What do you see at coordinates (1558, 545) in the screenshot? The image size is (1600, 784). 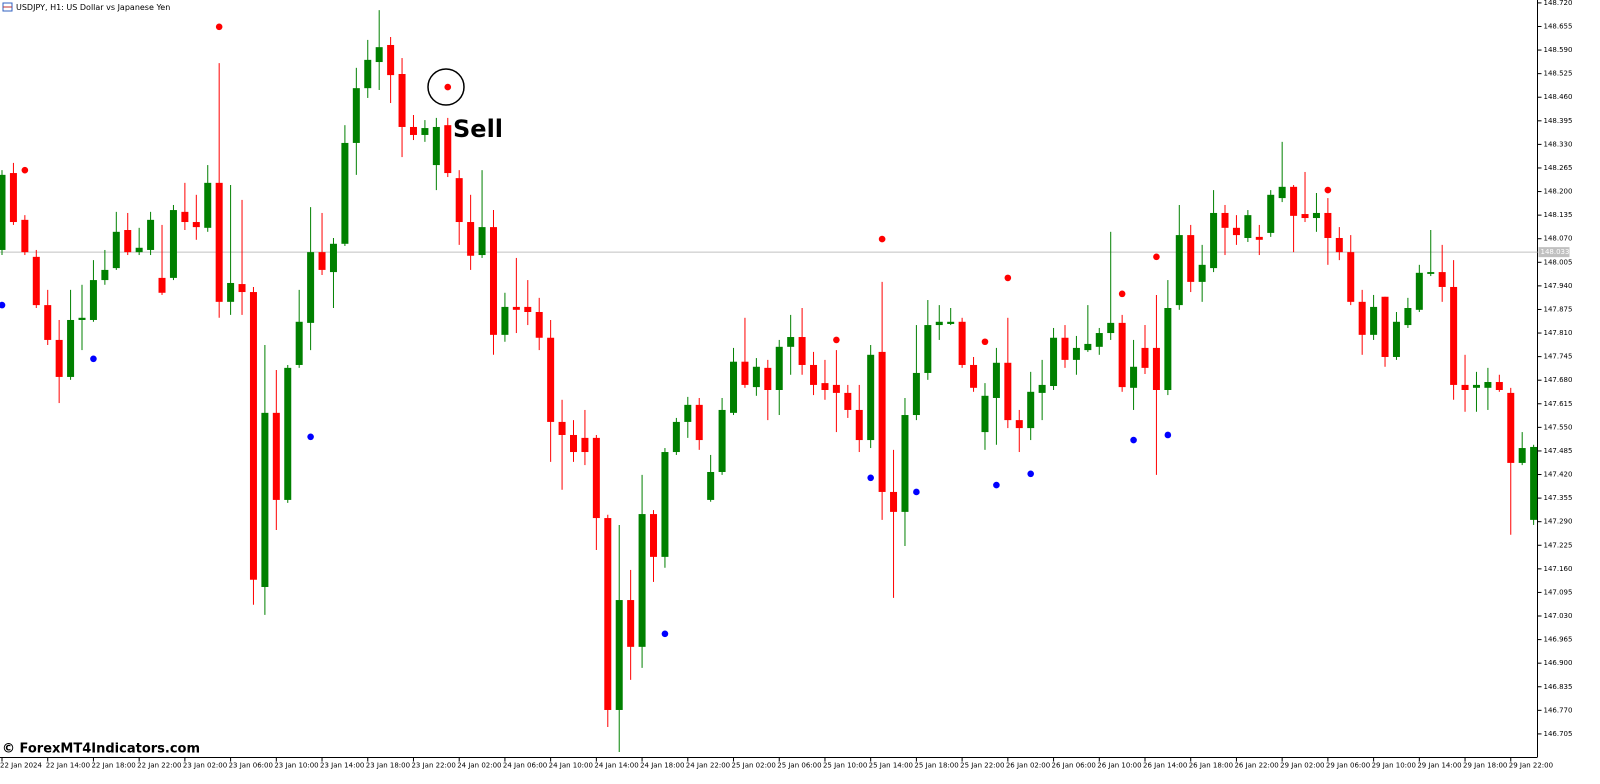 I see `y-tick-label: 147.225` at bounding box center [1558, 545].